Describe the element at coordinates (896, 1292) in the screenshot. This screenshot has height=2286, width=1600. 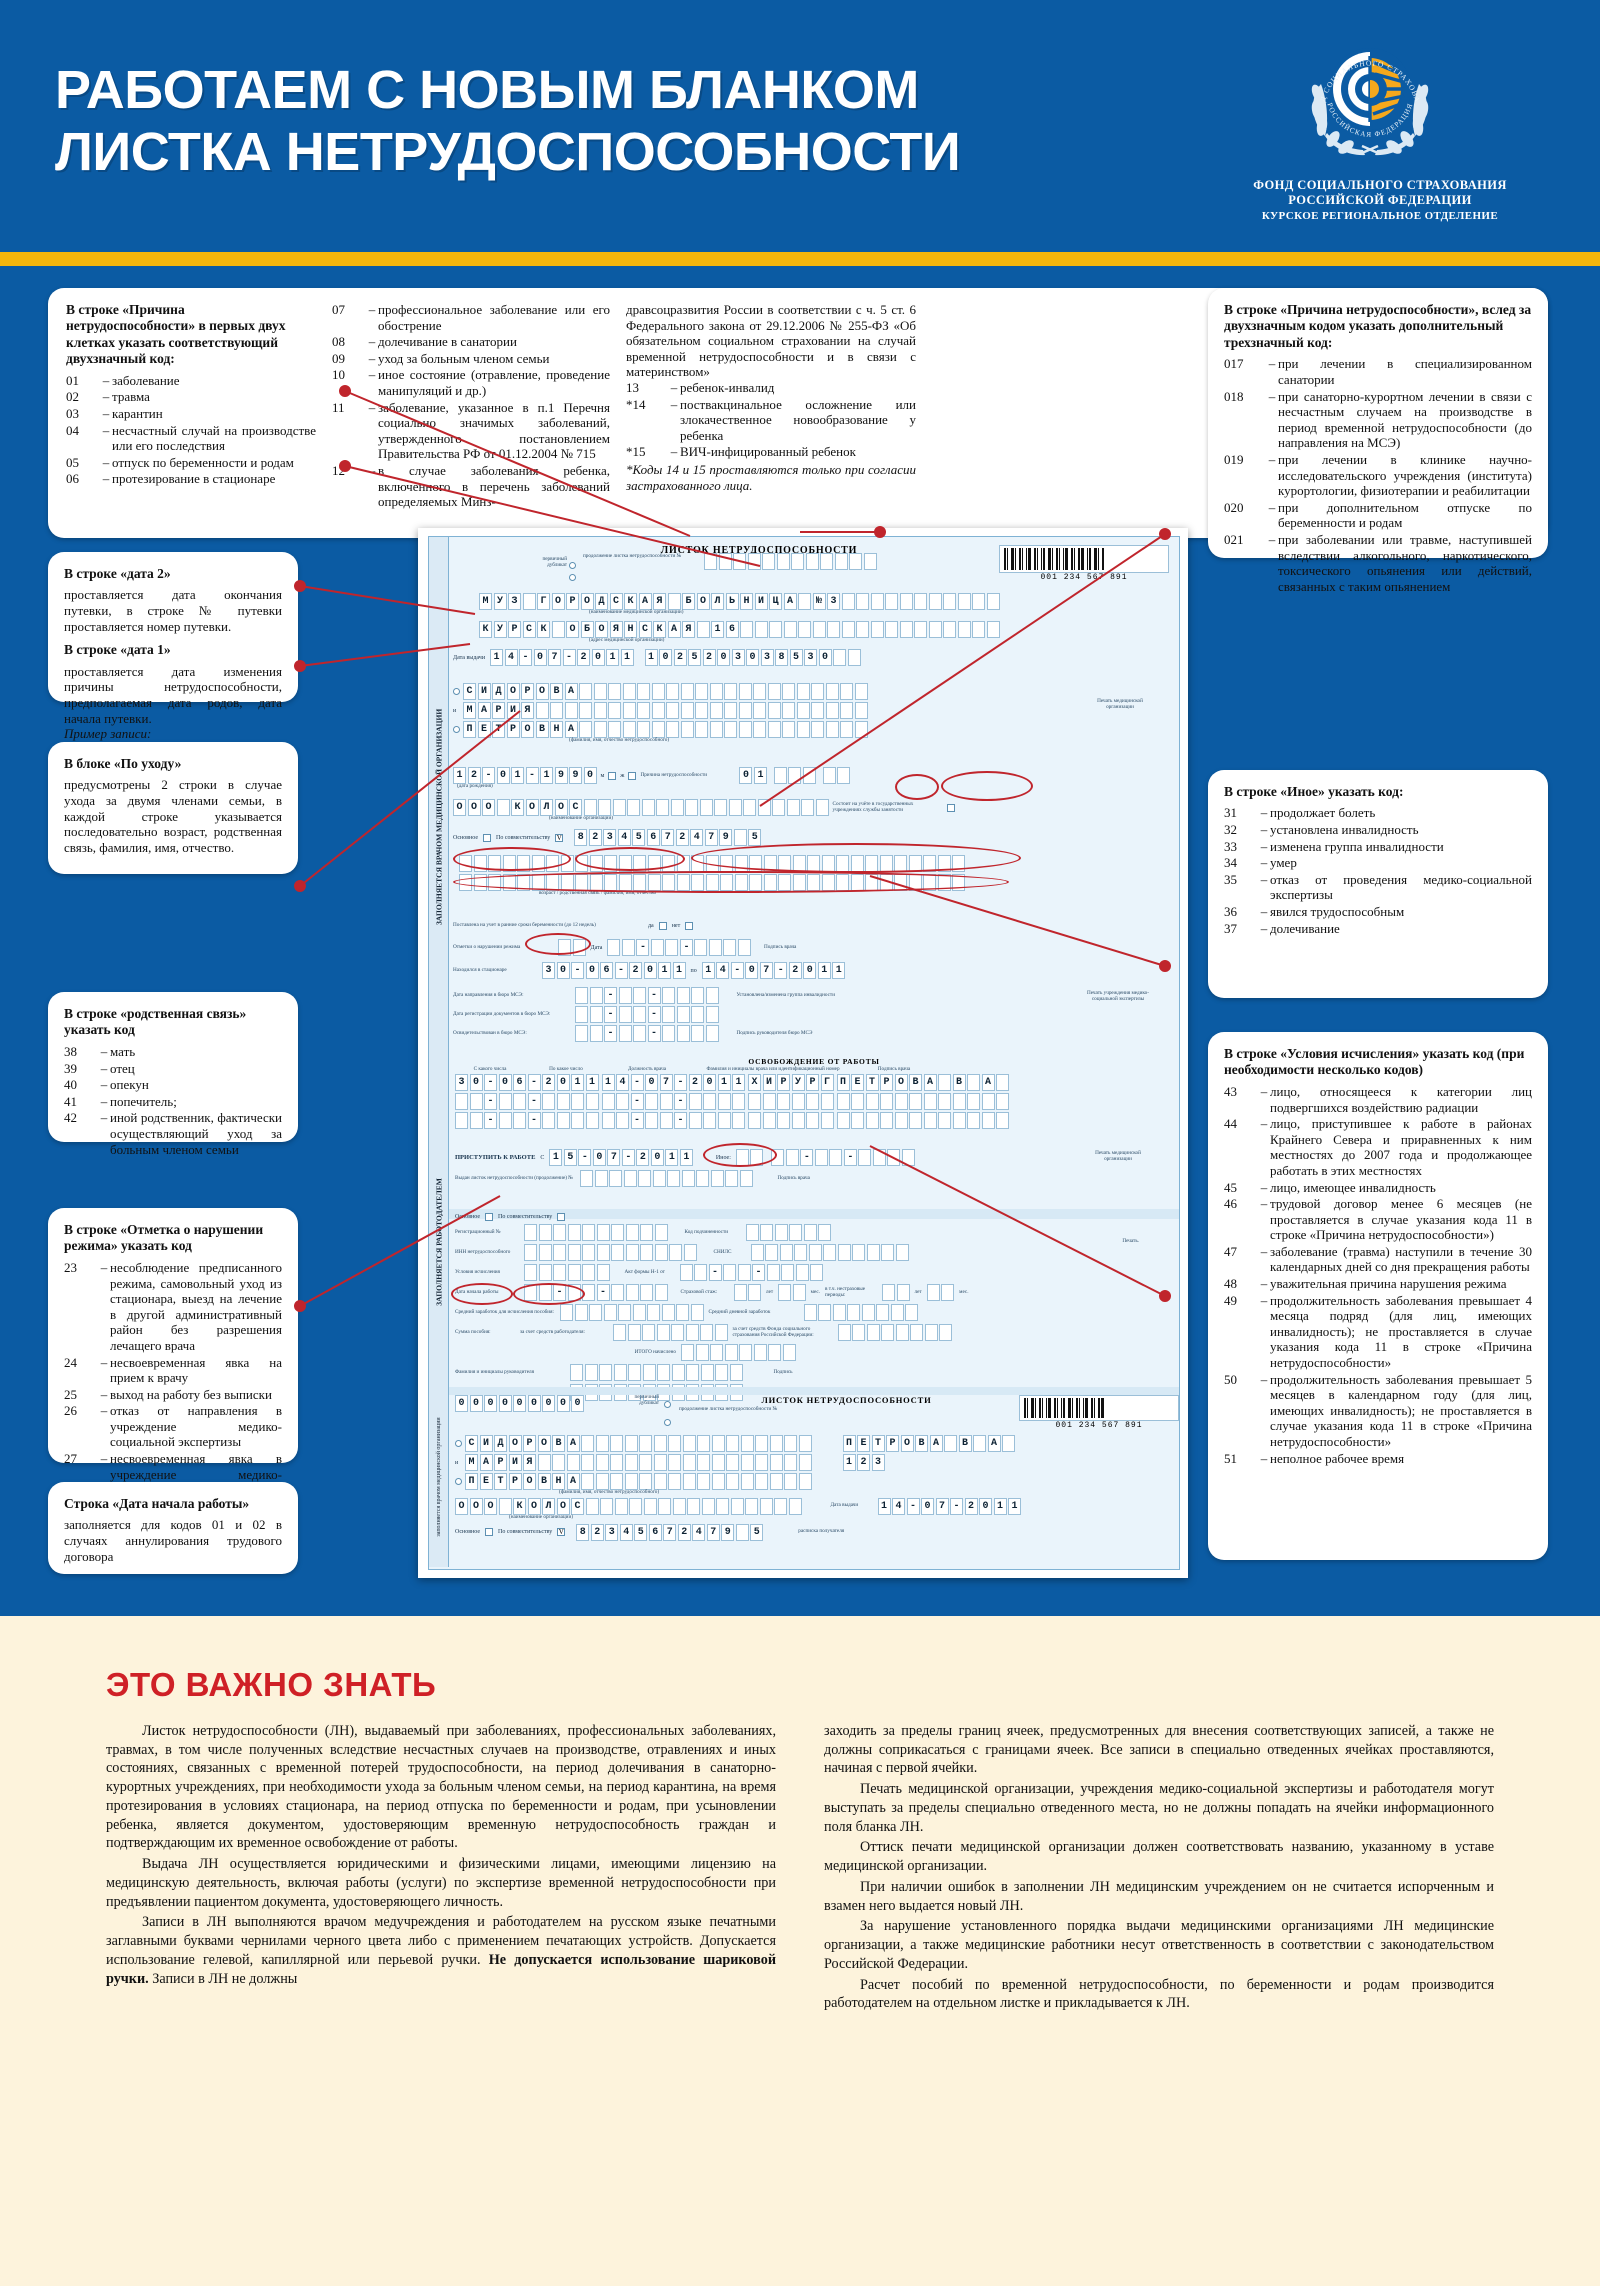
I see `form-nonins-years-cells` at that location.